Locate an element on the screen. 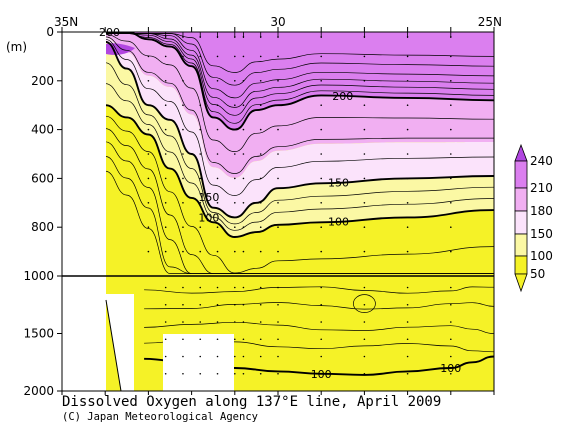  x-tick-label-25N: 25N is located at coordinates (490, 22).